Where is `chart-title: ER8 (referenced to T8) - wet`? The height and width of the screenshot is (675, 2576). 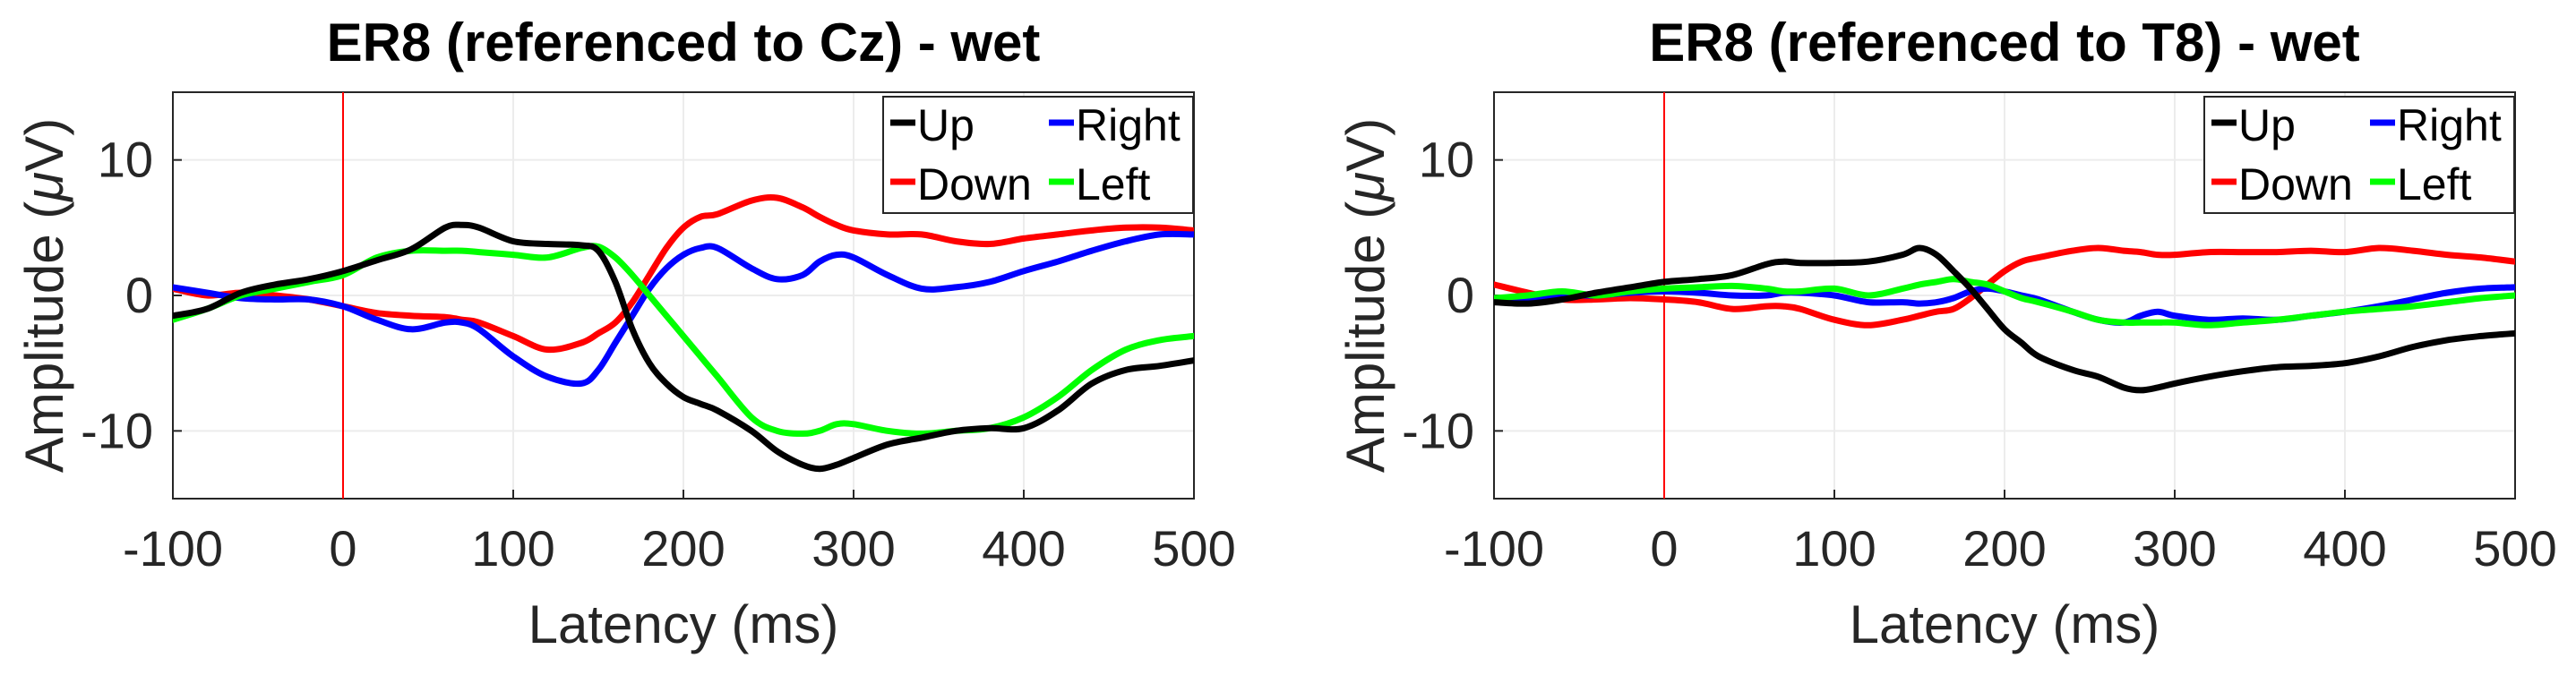
chart-title: ER8 (referenced to T8) - wet is located at coordinates (2004, 43).